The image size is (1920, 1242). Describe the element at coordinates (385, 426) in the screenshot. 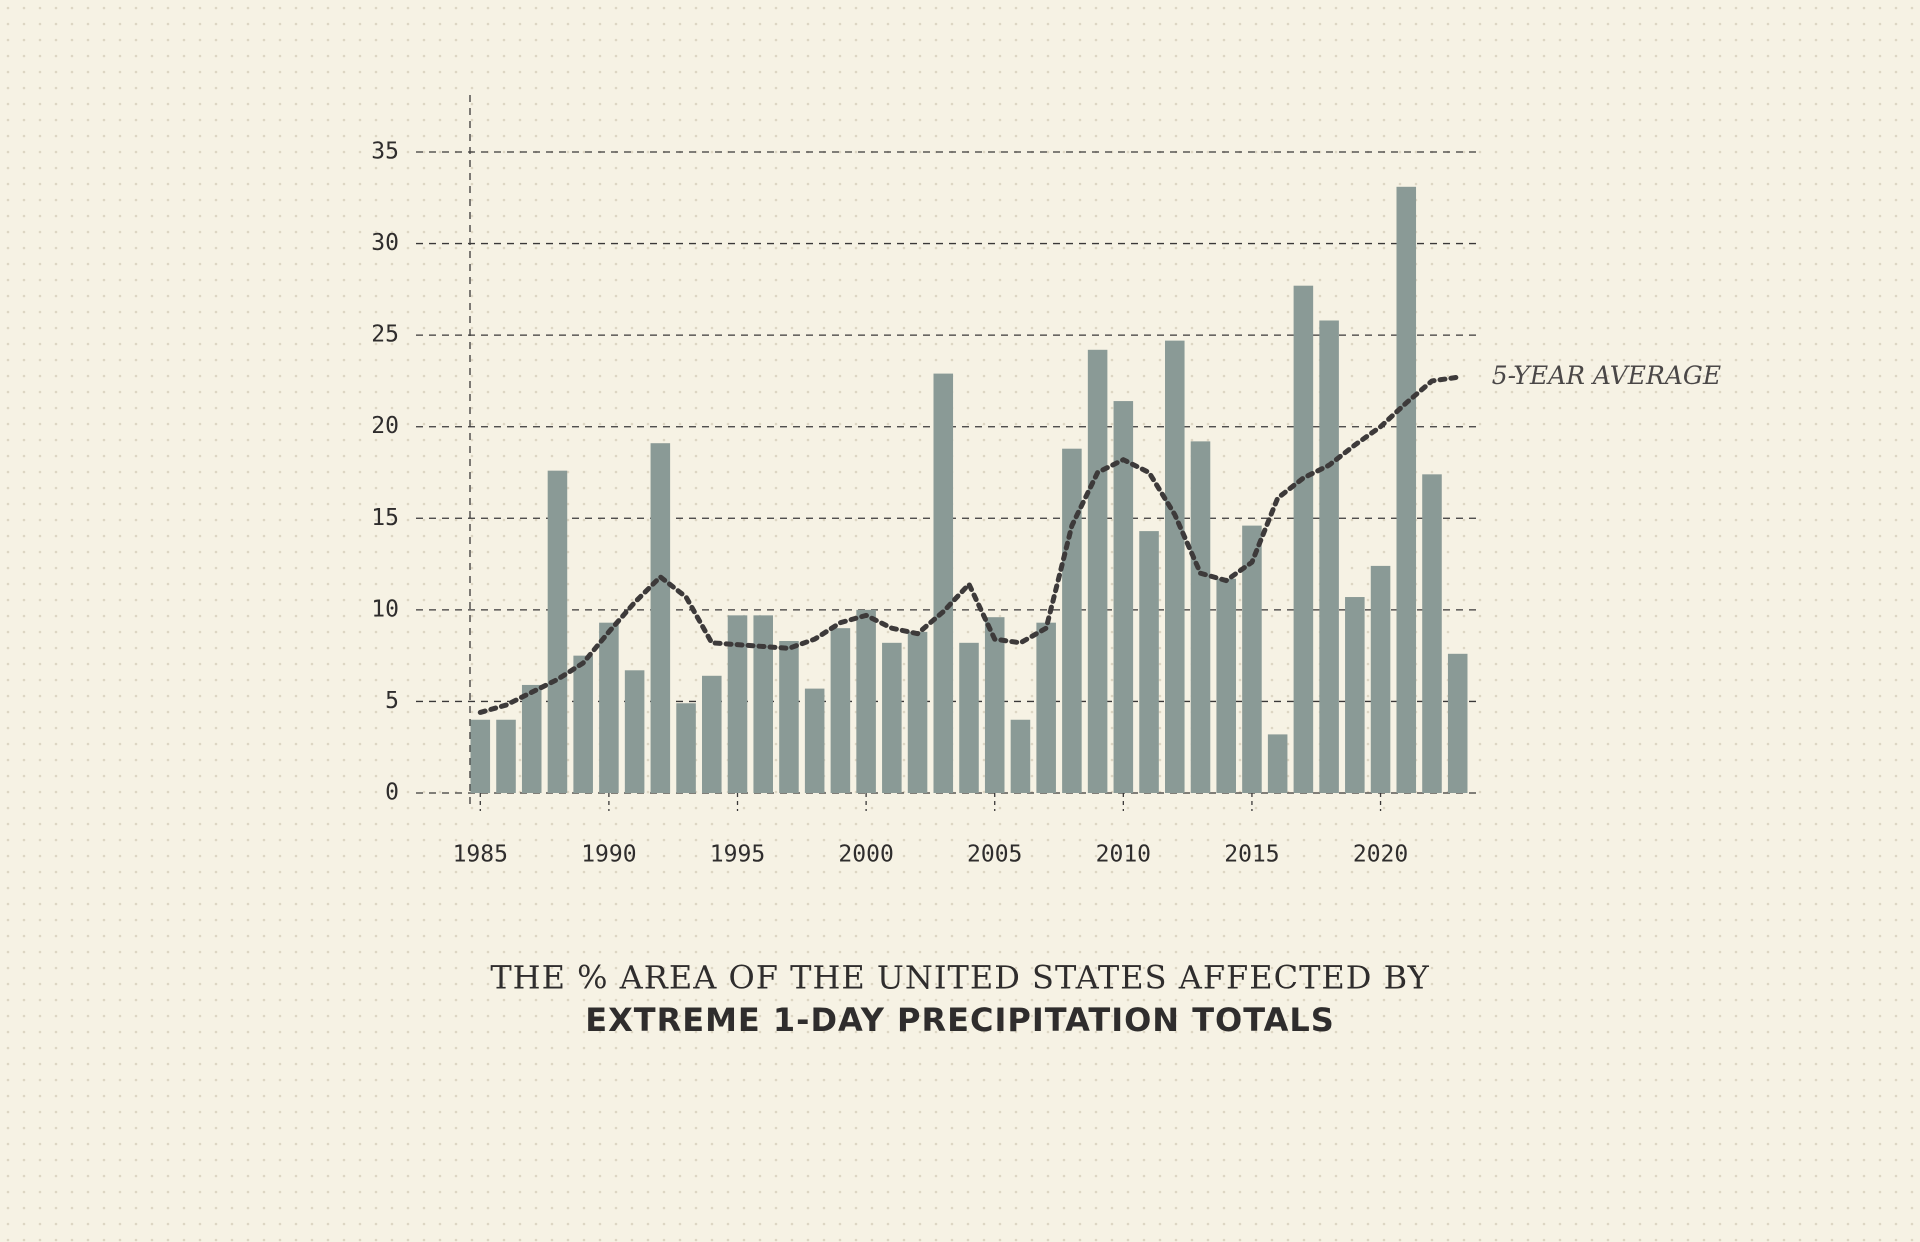

I see `y-tick-label: 20` at that location.